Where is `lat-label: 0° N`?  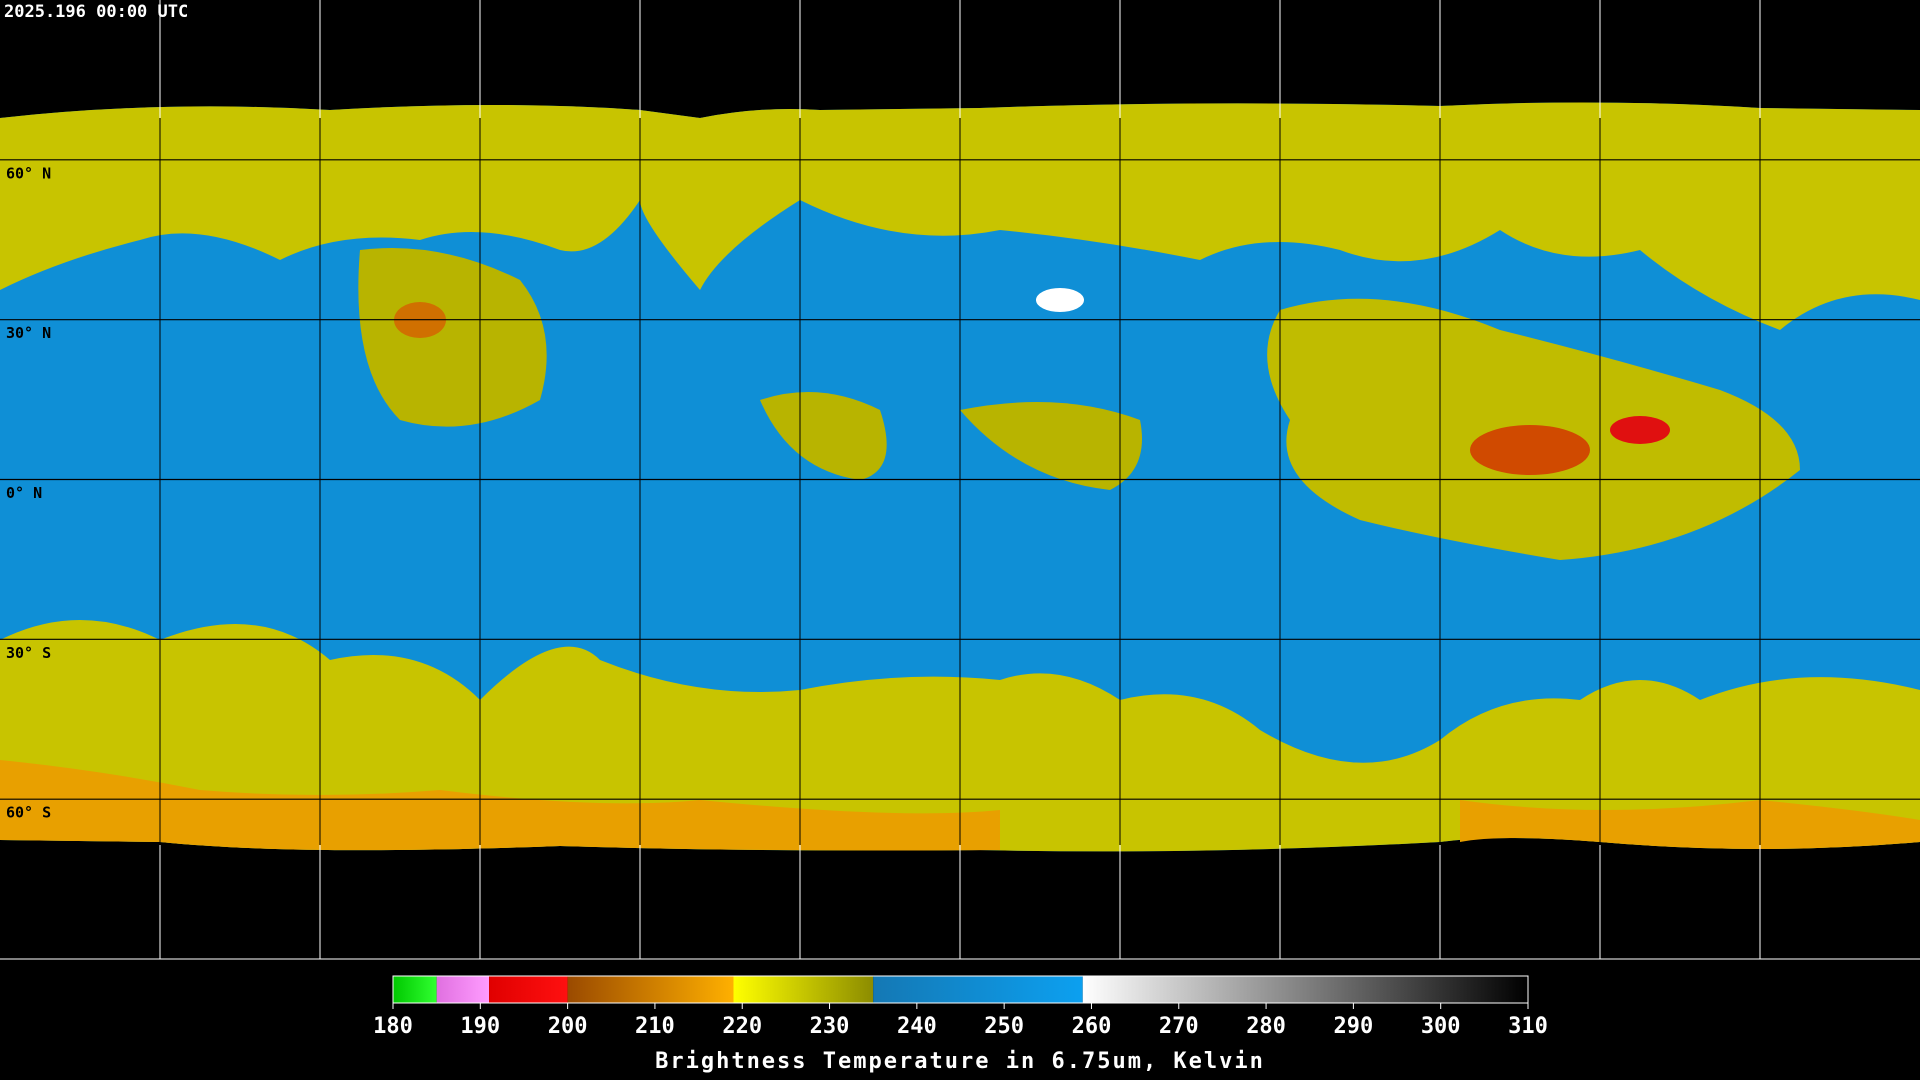 lat-label: 0° N is located at coordinates (24, 493).